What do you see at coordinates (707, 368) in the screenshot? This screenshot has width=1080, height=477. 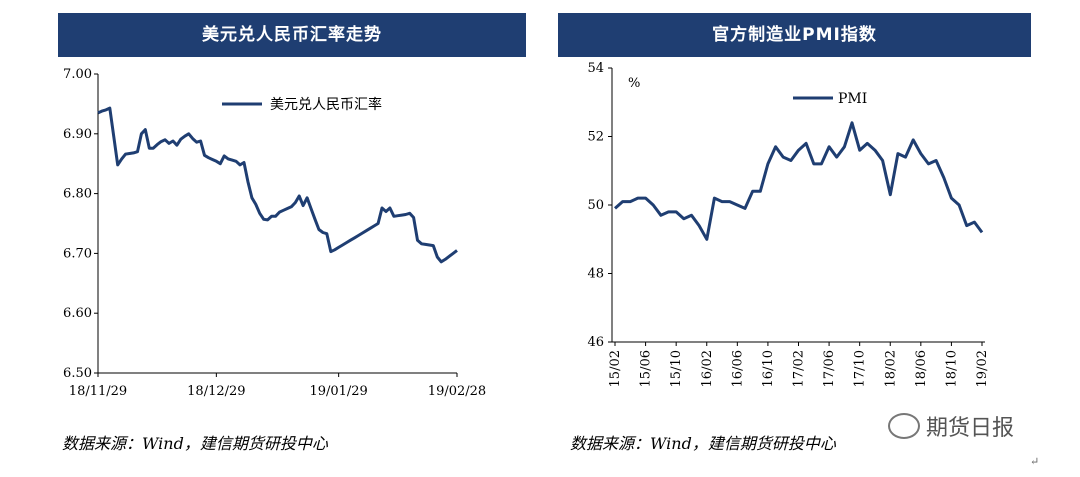 I see `pmi-x-tick-label: 16/02` at bounding box center [707, 368].